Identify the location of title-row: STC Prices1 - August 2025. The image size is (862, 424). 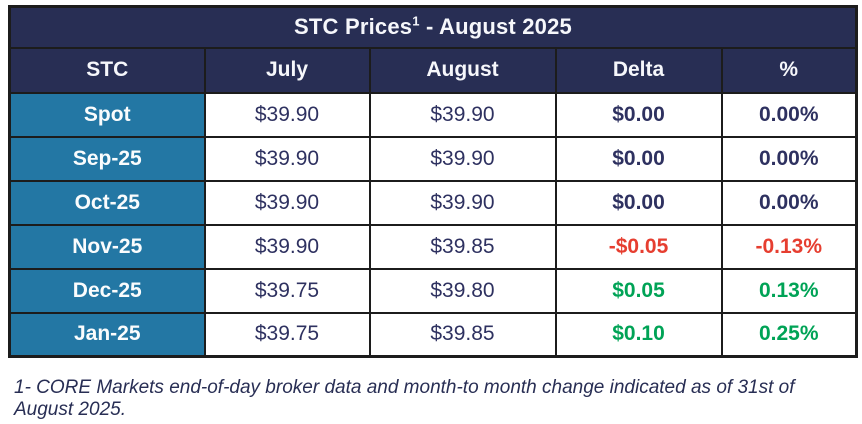
(433, 27).